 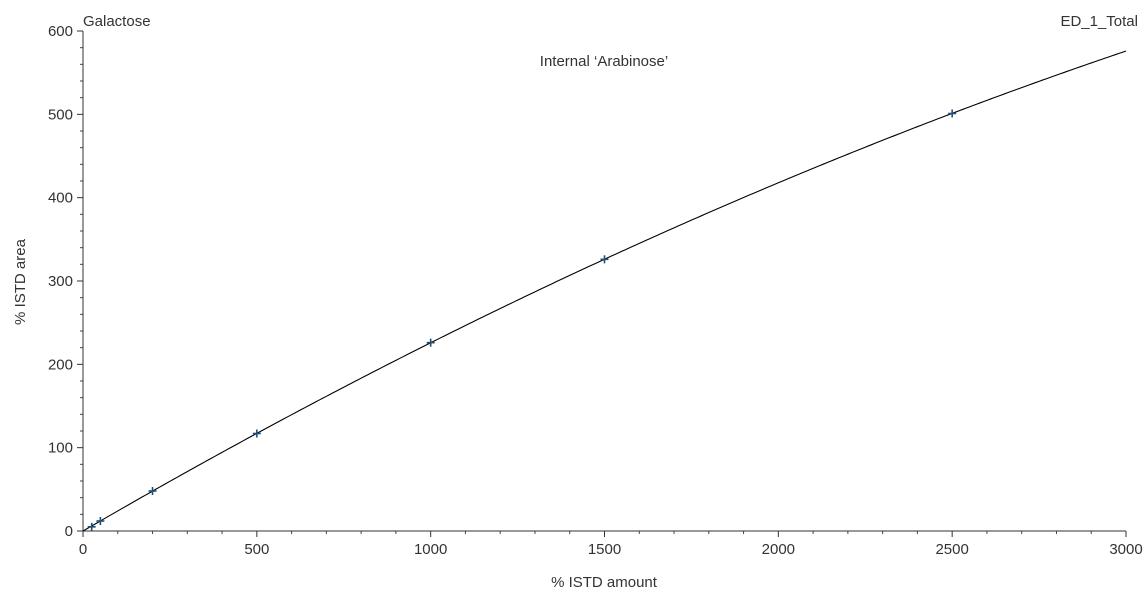 I want to click on x-tick-label: 1000, so click(x=430, y=549).